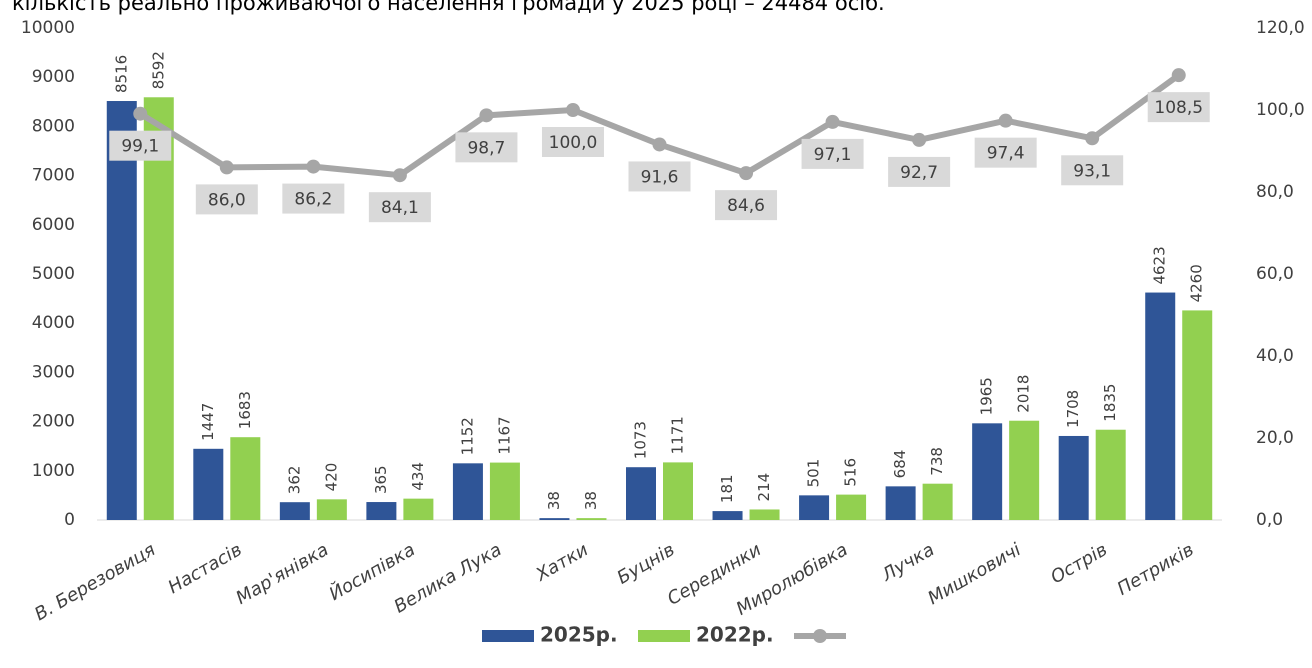 The width and height of the screenshot is (1312, 668). What do you see at coordinates (646, 564) in the screenshot?
I see `x-tick-label: Буцнів` at bounding box center [646, 564].